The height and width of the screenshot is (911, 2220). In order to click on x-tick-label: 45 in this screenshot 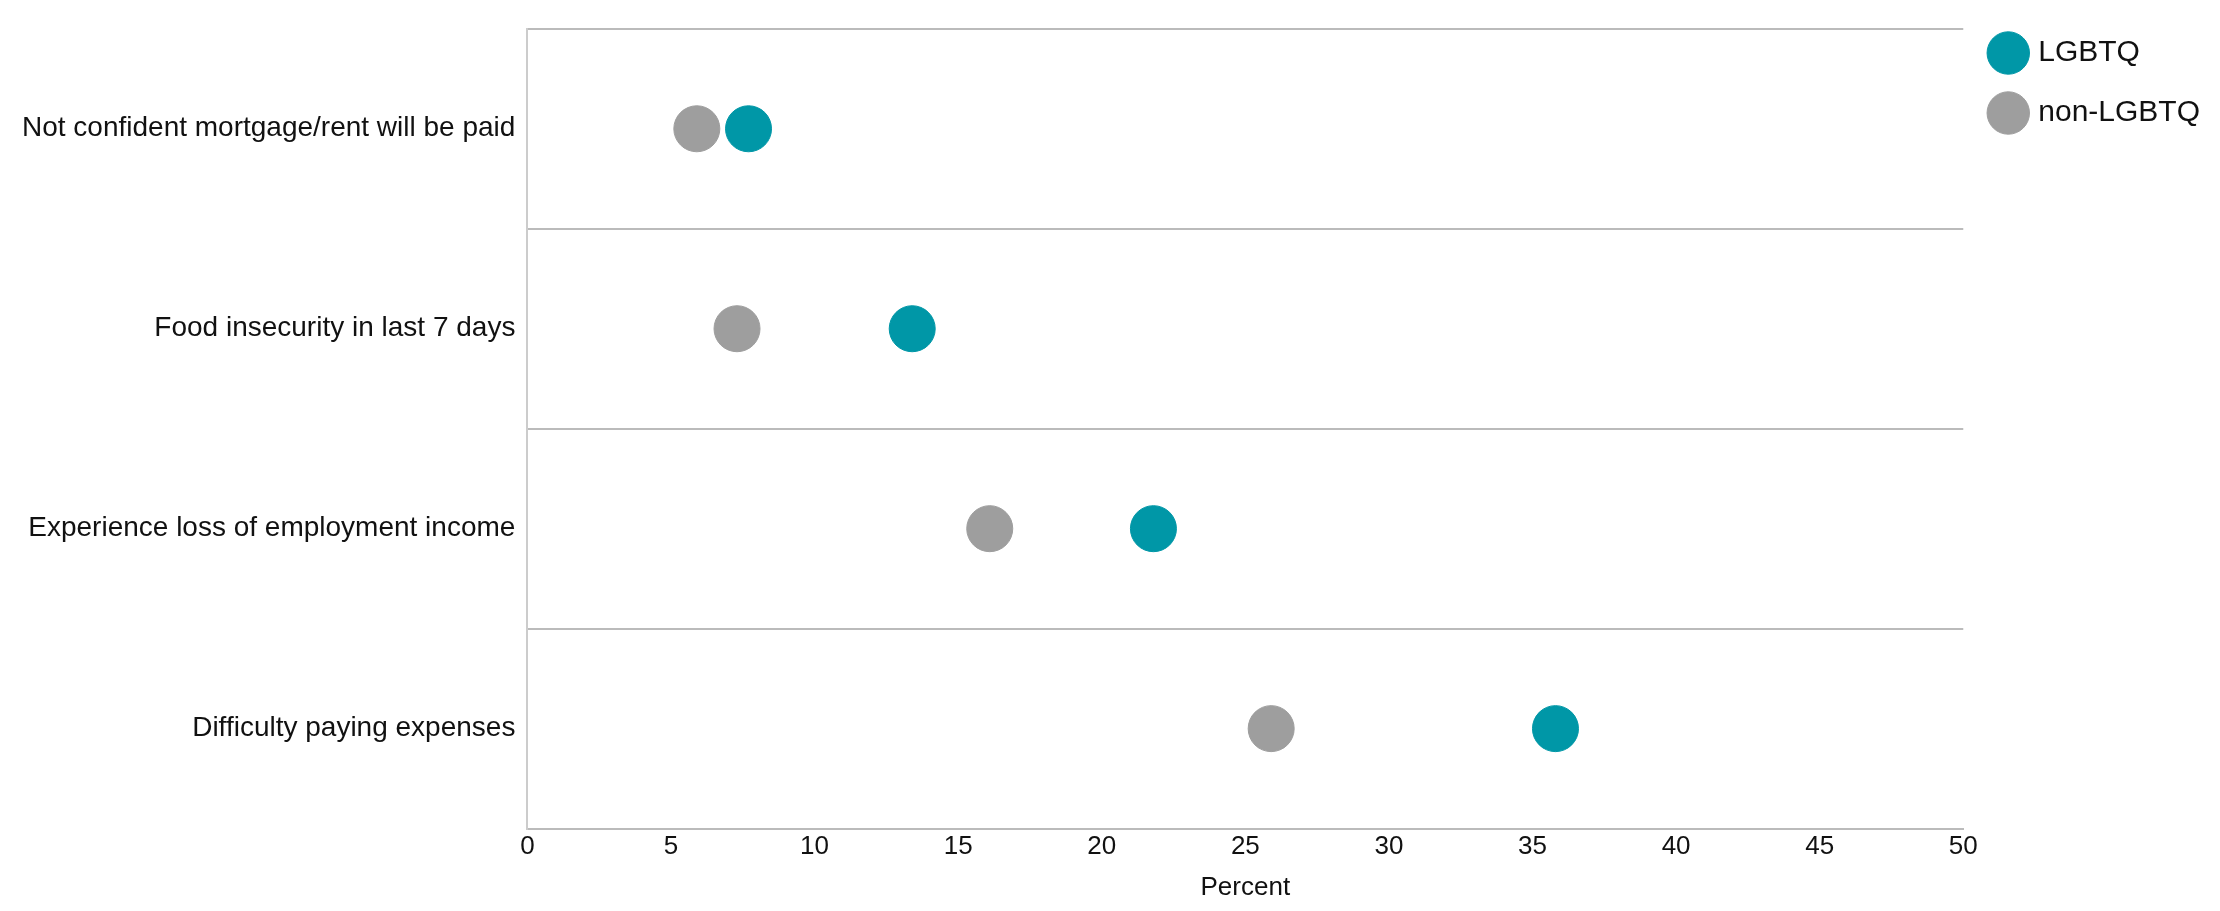, I will do `click(1820, 845)`.